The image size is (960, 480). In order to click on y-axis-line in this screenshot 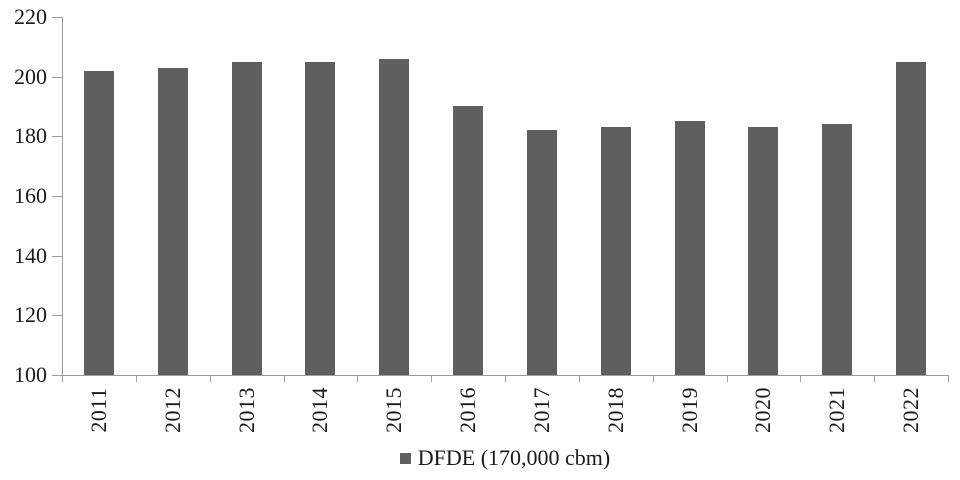, I will do `click(62, 196)`.